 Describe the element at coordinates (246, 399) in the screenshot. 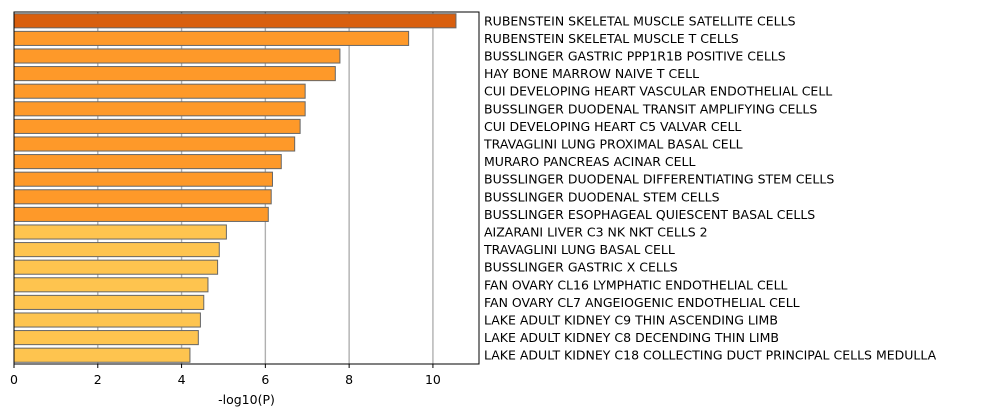

I see `x-axis-title: -log10(P)` at that location.